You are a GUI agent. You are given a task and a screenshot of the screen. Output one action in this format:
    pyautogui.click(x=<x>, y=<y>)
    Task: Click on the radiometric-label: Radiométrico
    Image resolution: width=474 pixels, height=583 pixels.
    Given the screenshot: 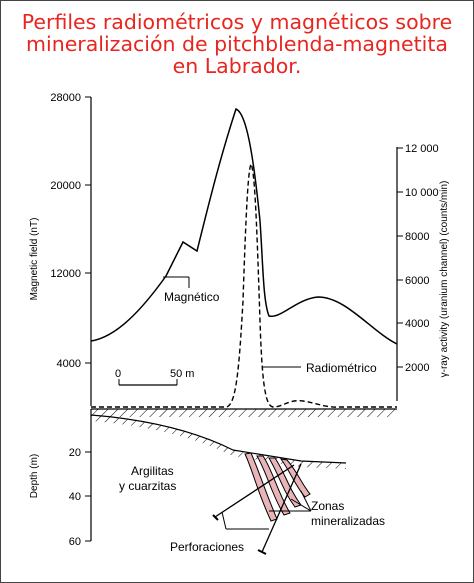 What is the action you would take?
    pyautogui.click(x=341, y=368)
    